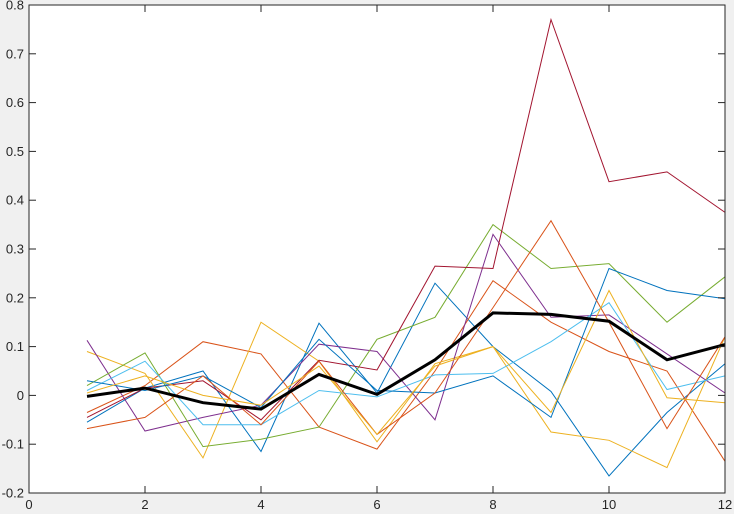 This screenshot has width=734, height=514. Describe the element at coordinates (15, 102) in the screenshot. I see `y-tick-label: 0.6` at that location.